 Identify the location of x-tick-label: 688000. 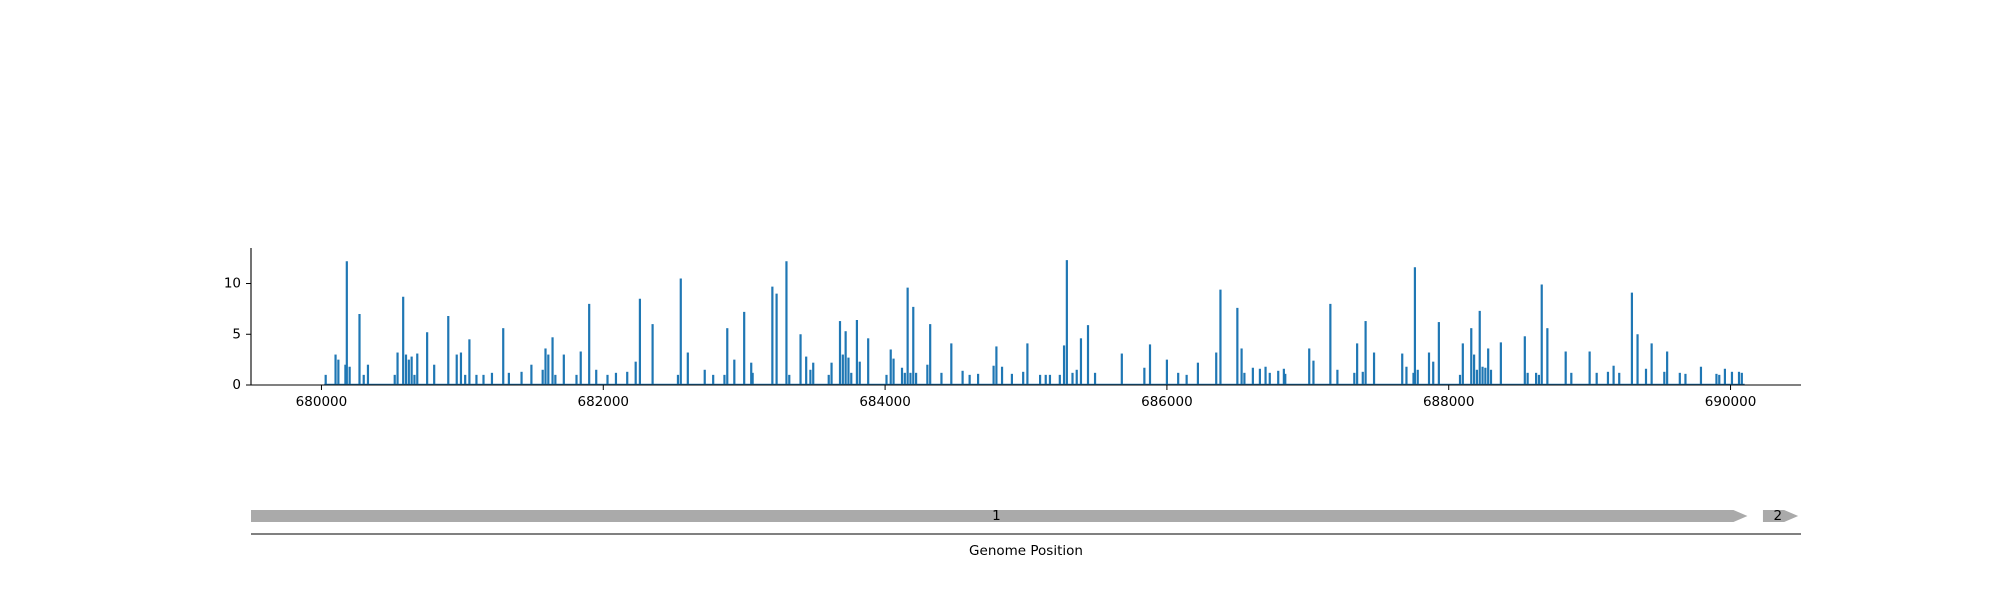
(1449, 402).